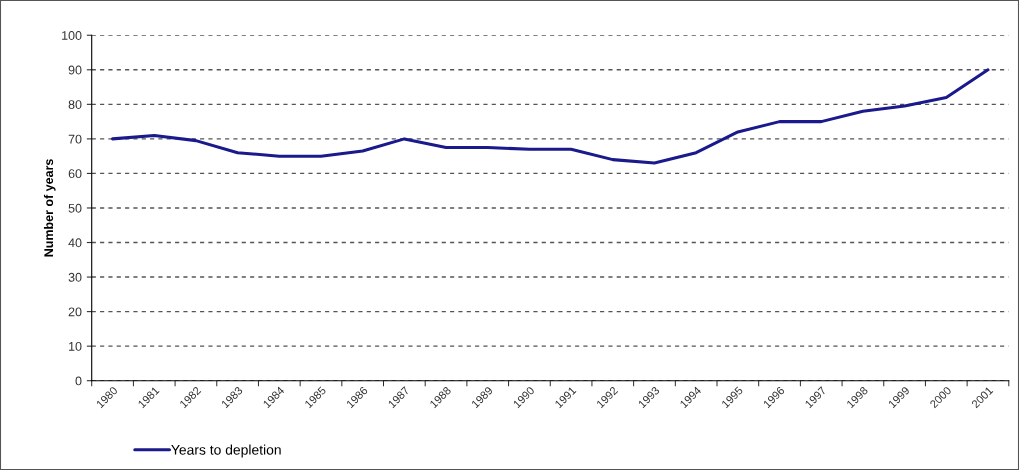 The height and width of the screenshot is (470, 1019). What do you see at coordinates (75, 346) in the screenshot?
I see `y-tick-label: 10` at bounding box center [75, 346].